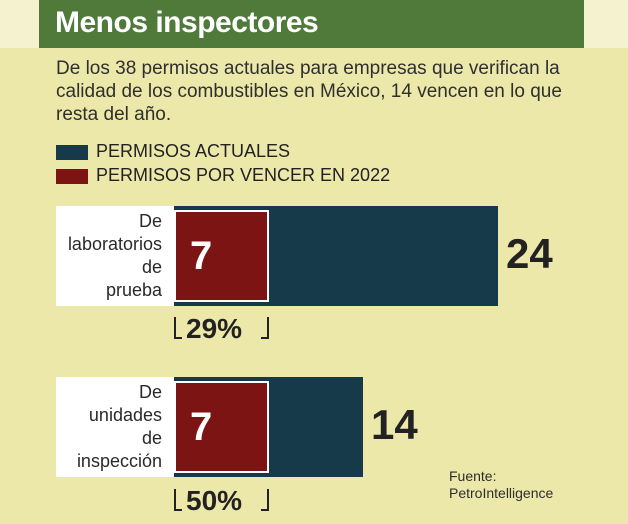 The height and width of the screenshot is (524, 628). I want to click on legend-label-actuales: PERMISOS ACTUALES, so click(193, 151).